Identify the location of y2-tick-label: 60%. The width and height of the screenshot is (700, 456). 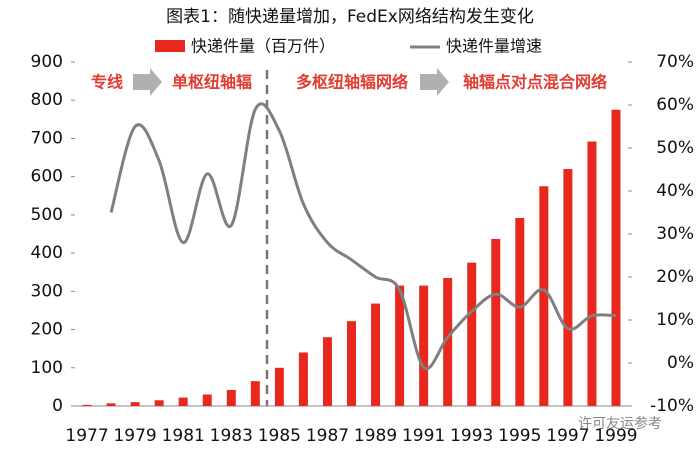
(675, 105).